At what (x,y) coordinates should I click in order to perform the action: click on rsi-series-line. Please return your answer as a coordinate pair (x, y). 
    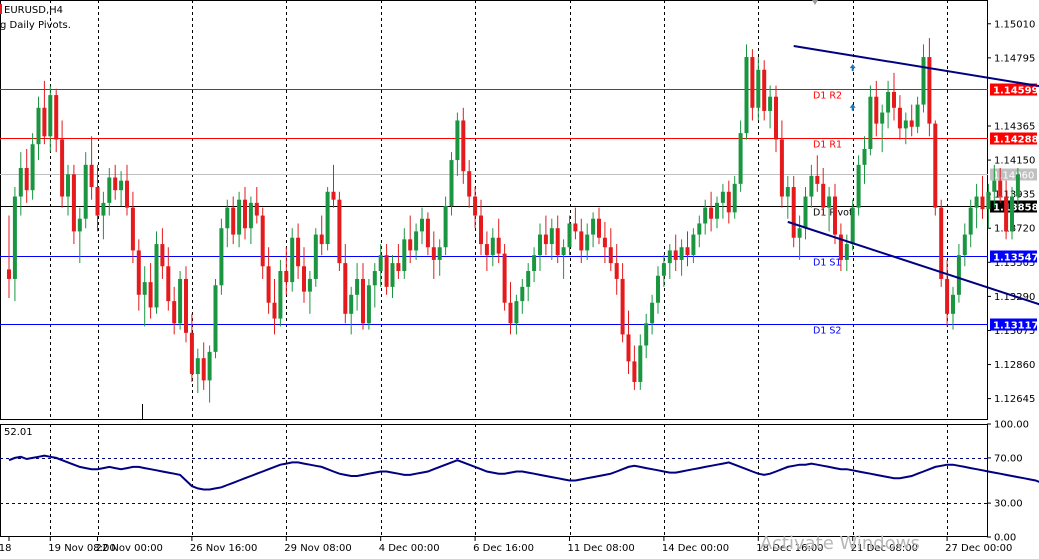
    Looking at the image, I should click on (523, 472).